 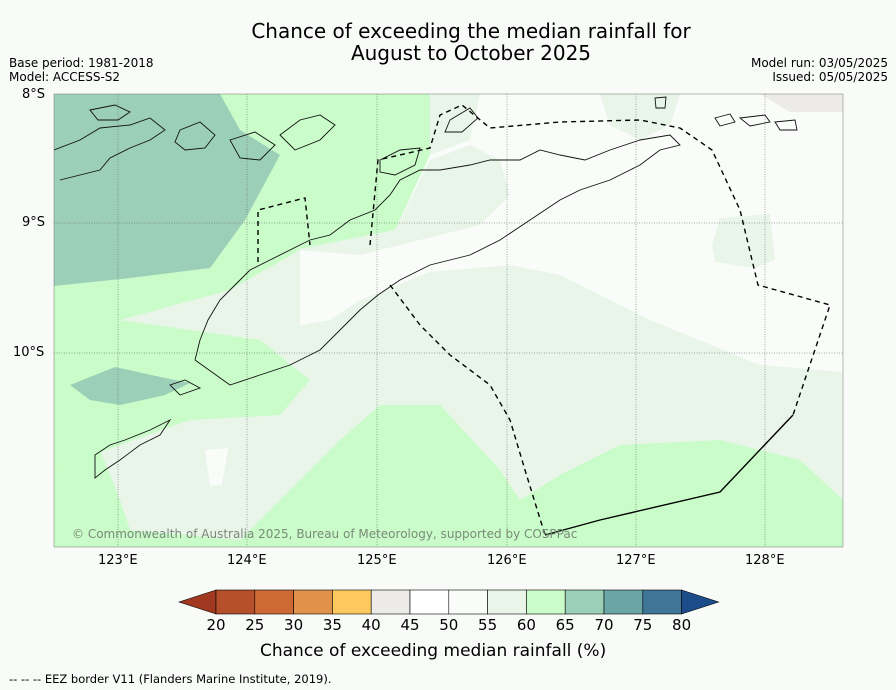 What do you see at coordinates (410, 625) in the screenshot?
I see `colorbar-tick-label: 45` at bounding box center [410, 625].